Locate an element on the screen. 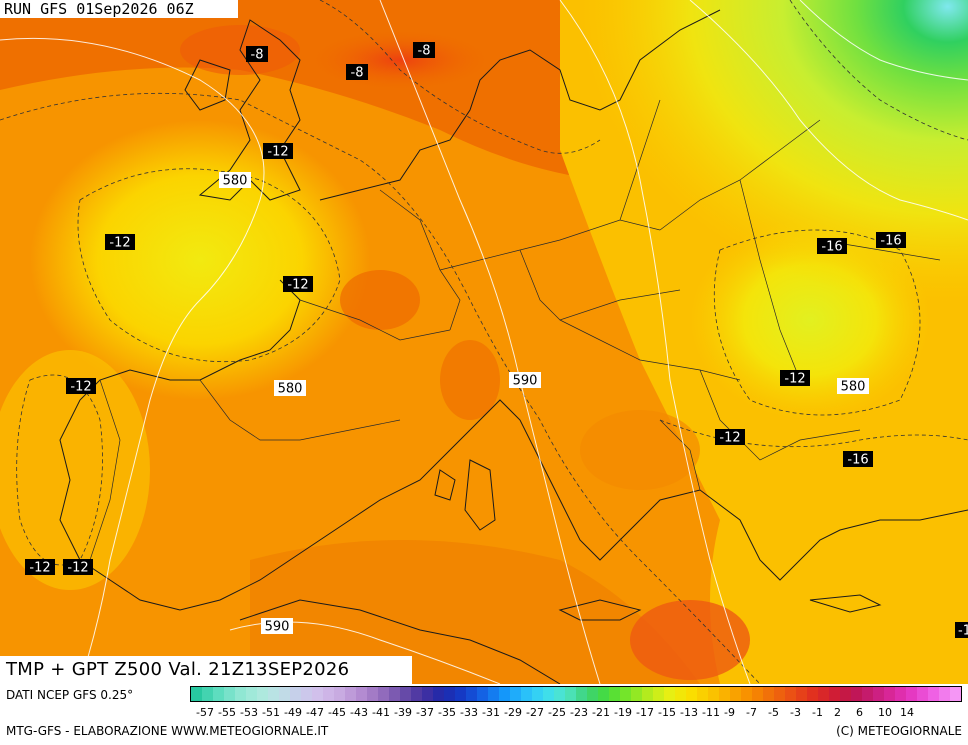 This screenshot has width=968, height=745. color-scale-tick: -3 is located at coordinates (795, 712).